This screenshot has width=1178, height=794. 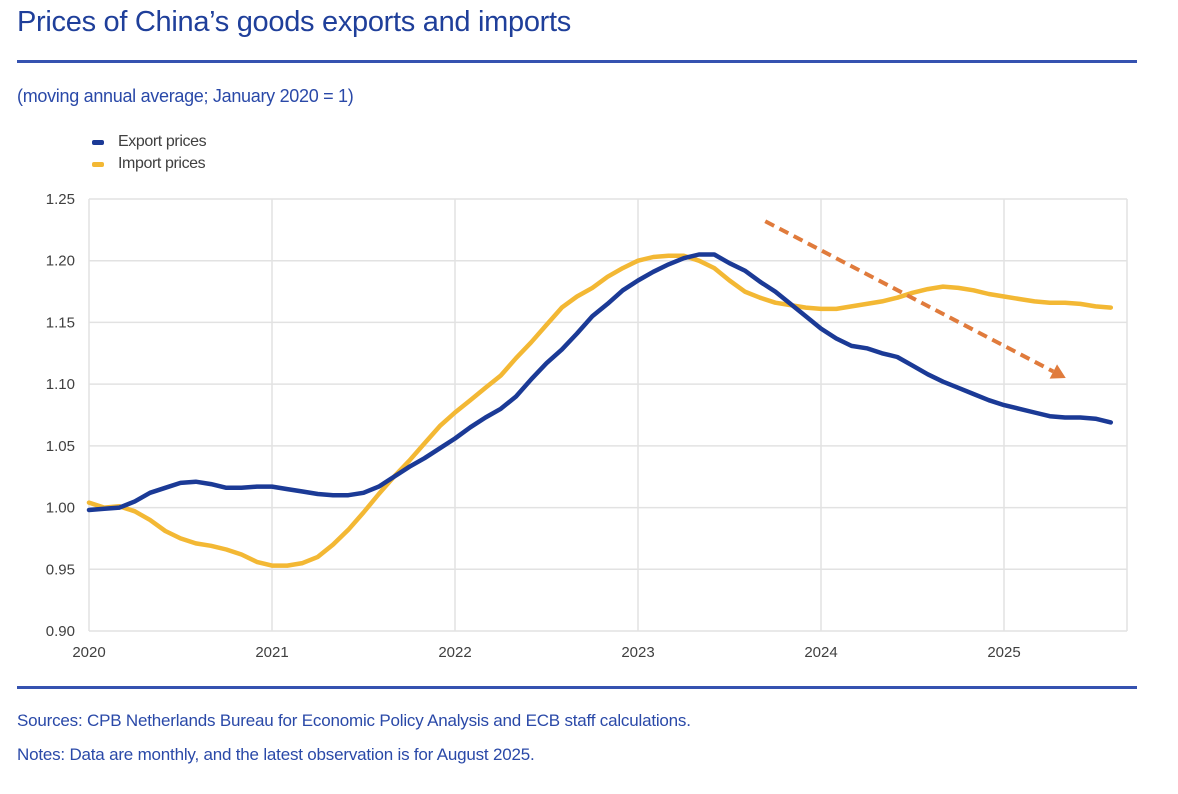 I want to click on title-rule, so click(x=577, y=61).